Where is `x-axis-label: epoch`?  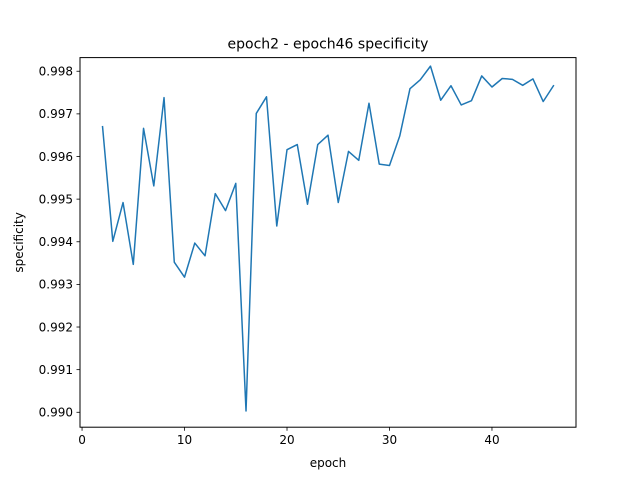
x-axis-label: epoch is located at coordinates (328, 463).